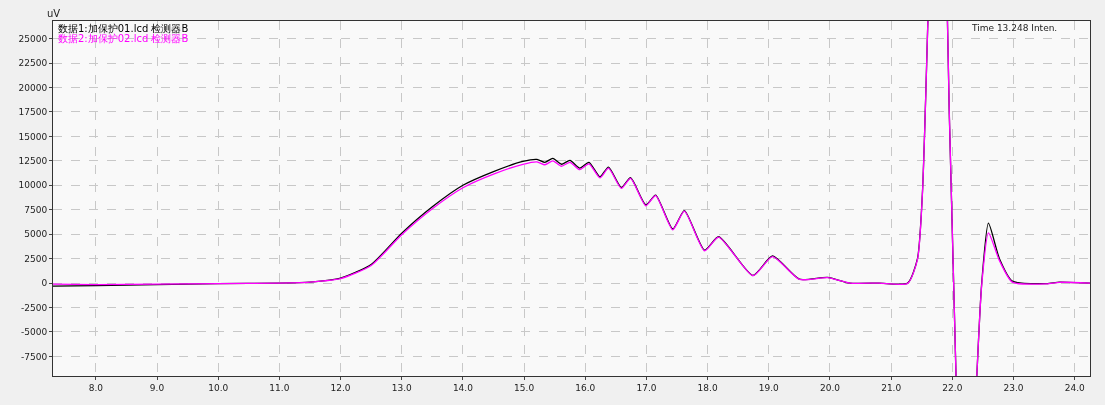 This screenshot has width=1105, height=405. I want to click on y-tick-label: 7500, so click(36, 209).